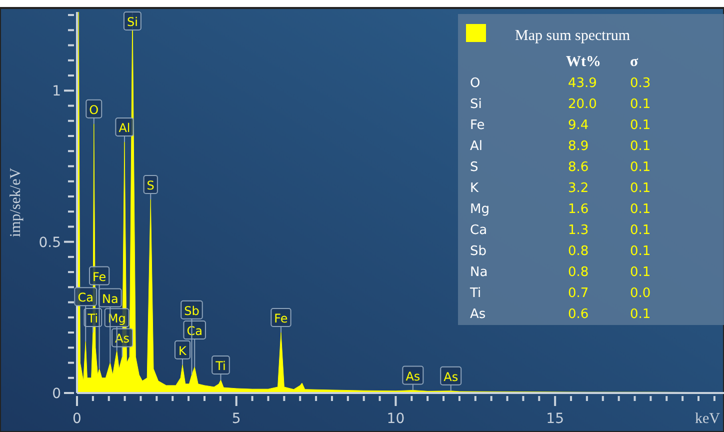 Image resolution: width=724 pixels, height=432 pixels. Describe the element at coordinates (555, 419) in the screenshot. I see `x-tick-label: 15` at that location.